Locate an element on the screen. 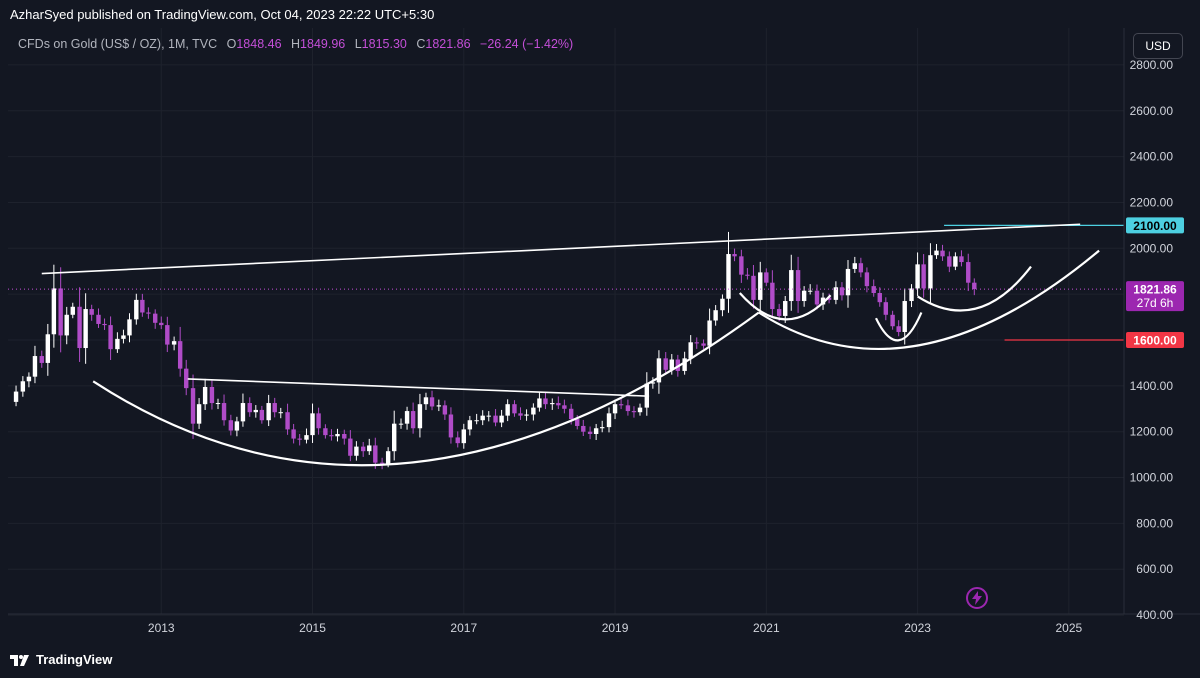 The width and height of the screenshot is (1200, 678). footer-bar is located at coordinates (600, 663).